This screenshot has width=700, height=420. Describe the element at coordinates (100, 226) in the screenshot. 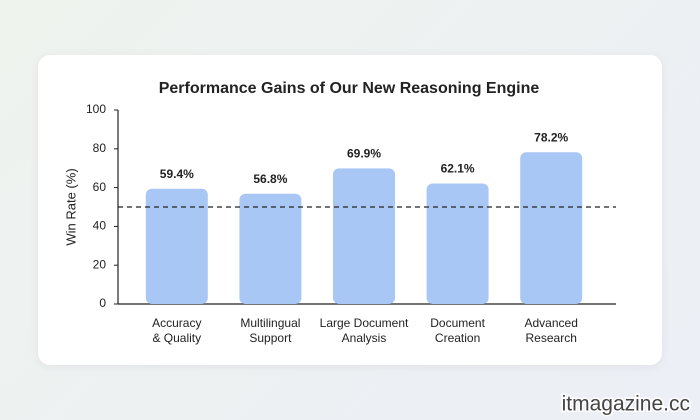

I see `y-tick-label: 40` at that location.